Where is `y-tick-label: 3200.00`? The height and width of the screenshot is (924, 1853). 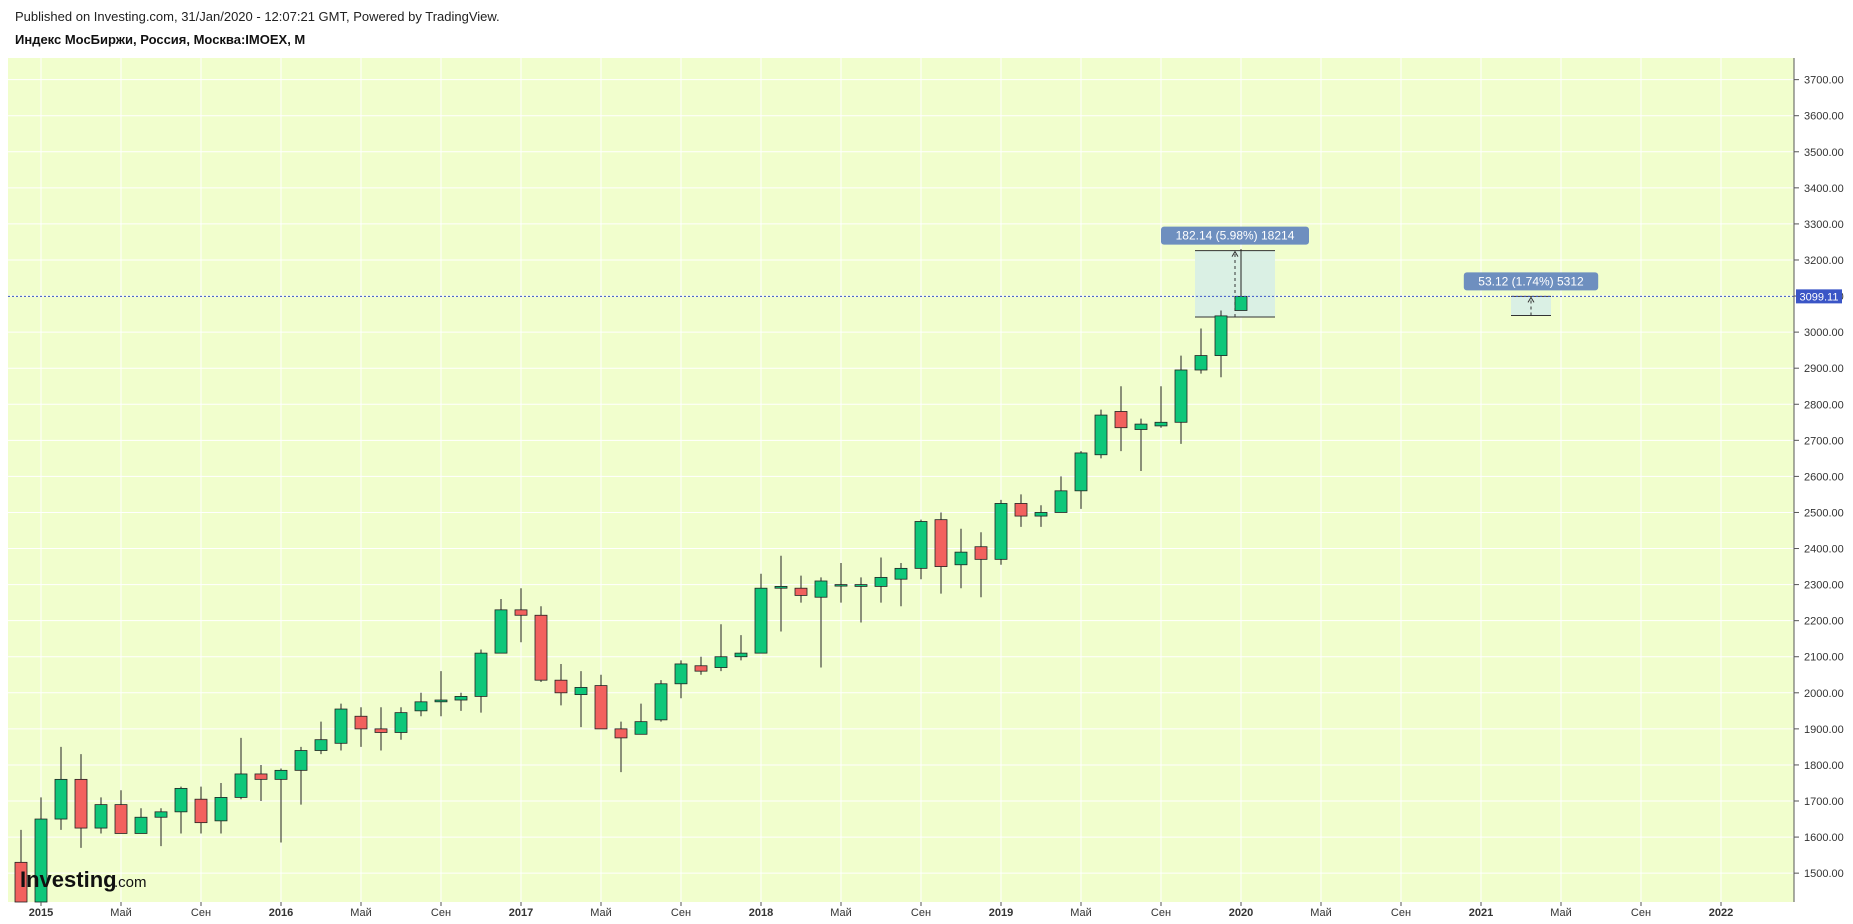
y-tick-label: 3200.00 is located at coordinates (1824, 261).